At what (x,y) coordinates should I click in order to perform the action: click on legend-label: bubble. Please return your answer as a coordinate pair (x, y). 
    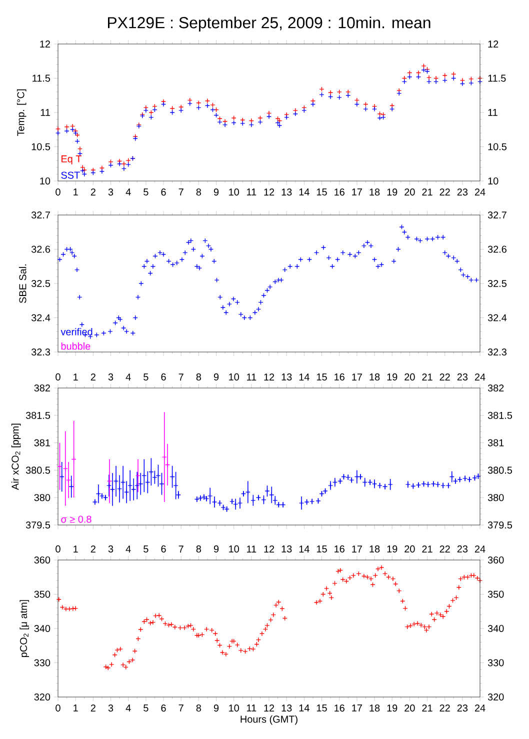
    Looking at the image, I should click on (75, 346).